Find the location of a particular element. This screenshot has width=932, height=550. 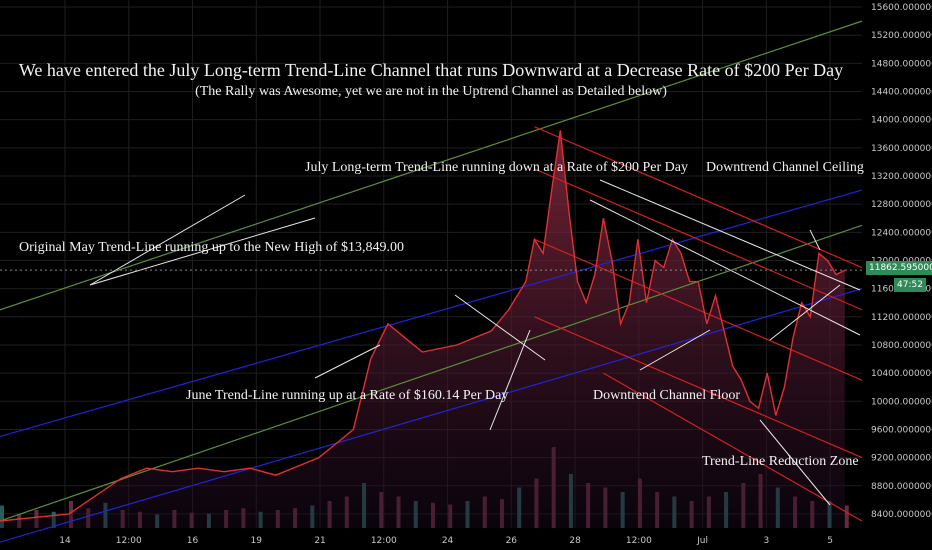

x-tick-label: 21 is located at coordinates (319, 541).